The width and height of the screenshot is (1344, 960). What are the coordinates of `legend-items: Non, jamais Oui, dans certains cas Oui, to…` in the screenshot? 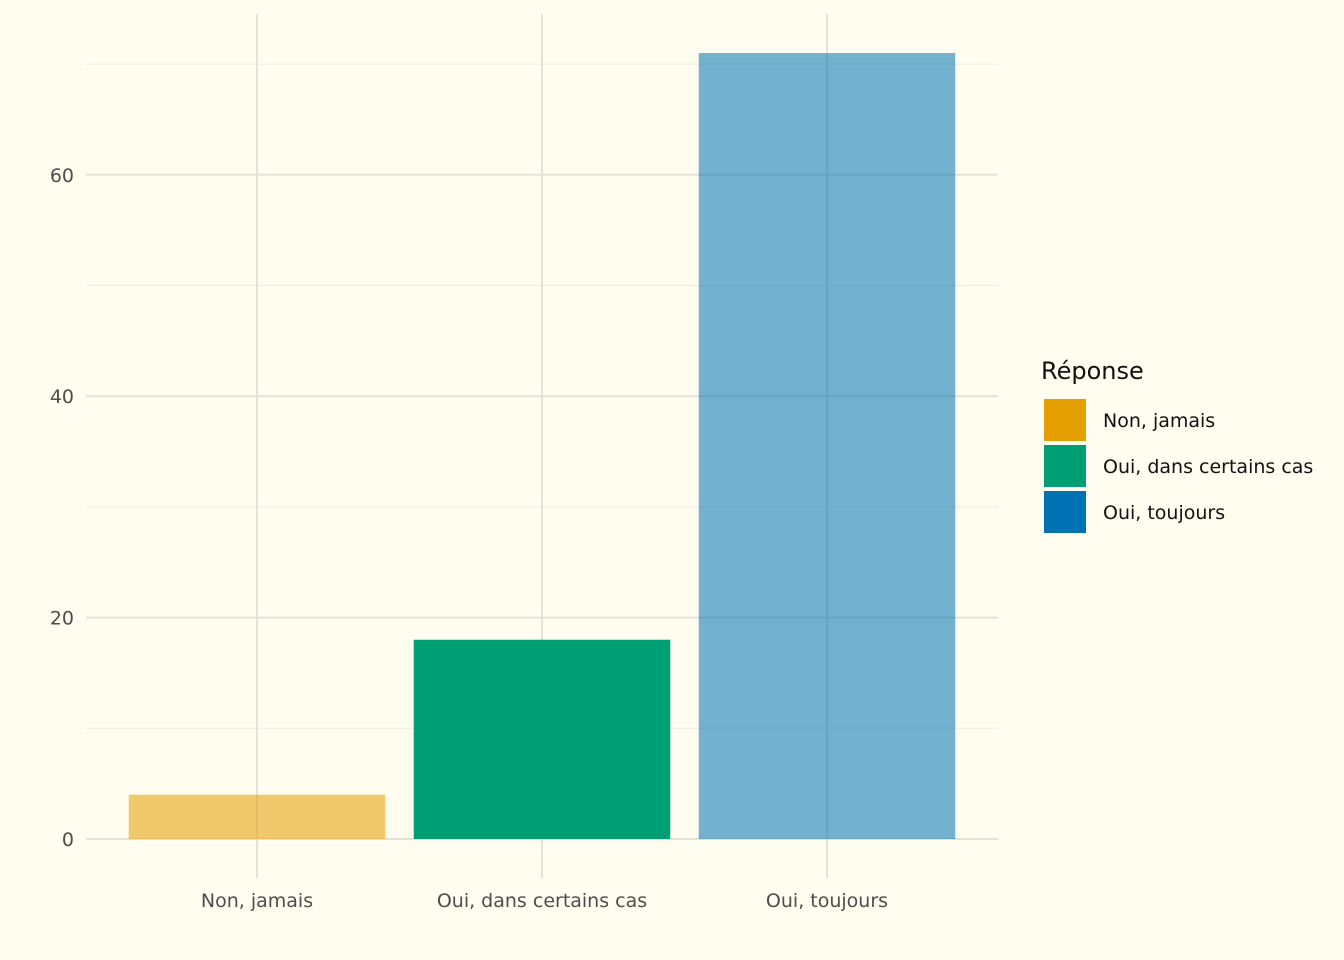 It's located at (1178, 466).